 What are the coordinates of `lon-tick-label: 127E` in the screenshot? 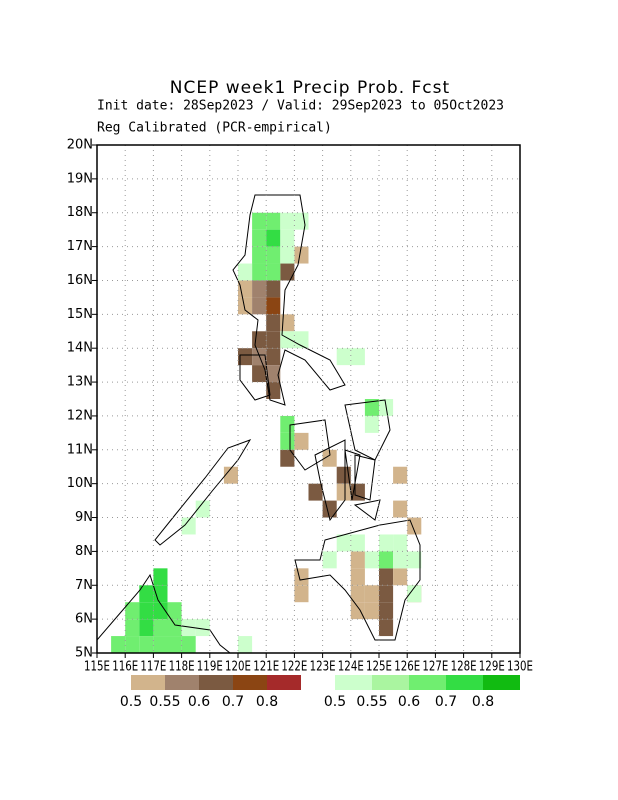 It's located at (435, 667).